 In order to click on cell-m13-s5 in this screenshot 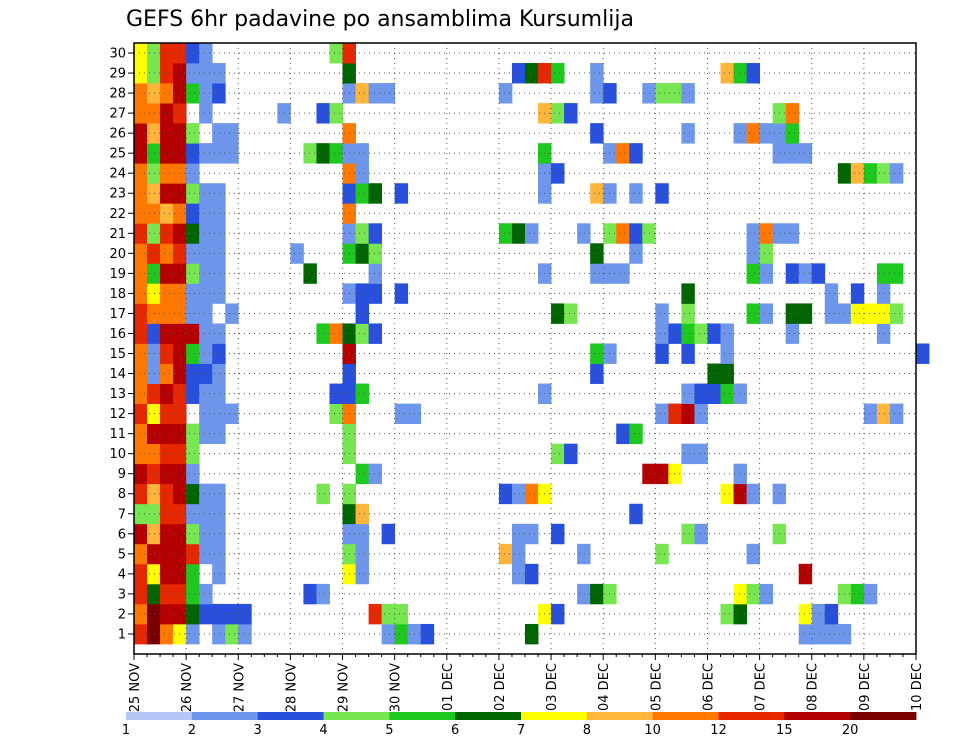, I will do `click(206, 393)`.